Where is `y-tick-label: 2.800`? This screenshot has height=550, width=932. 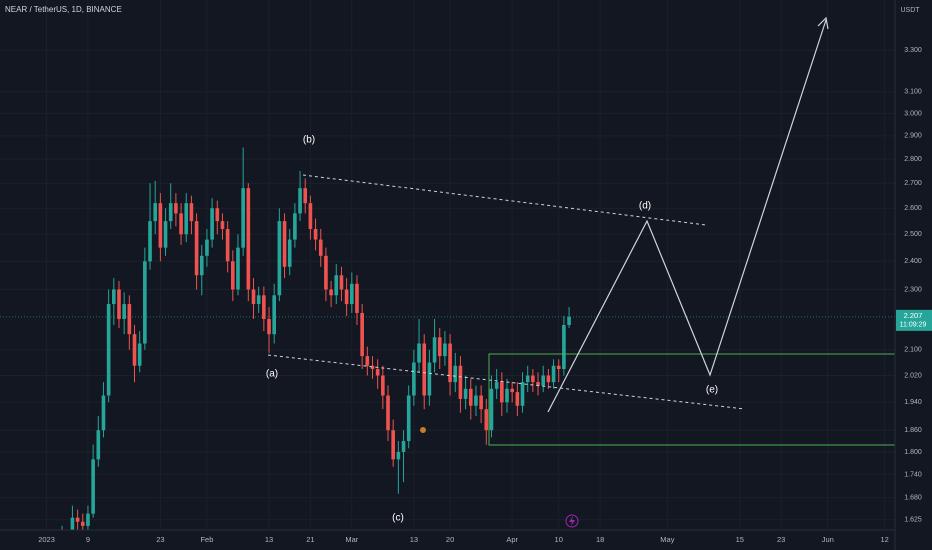 y-tick-label: 2.800 is located at coordinates (913, 159).